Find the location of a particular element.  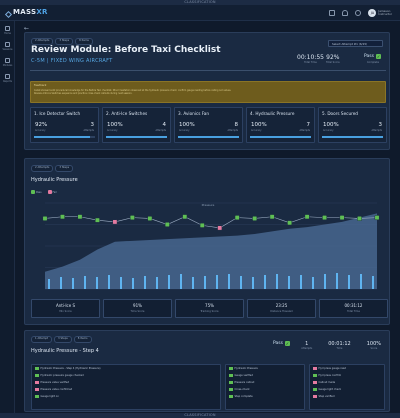

chart-pills: 2 Attempts 3 Steps is located at coordinates (52, 168).